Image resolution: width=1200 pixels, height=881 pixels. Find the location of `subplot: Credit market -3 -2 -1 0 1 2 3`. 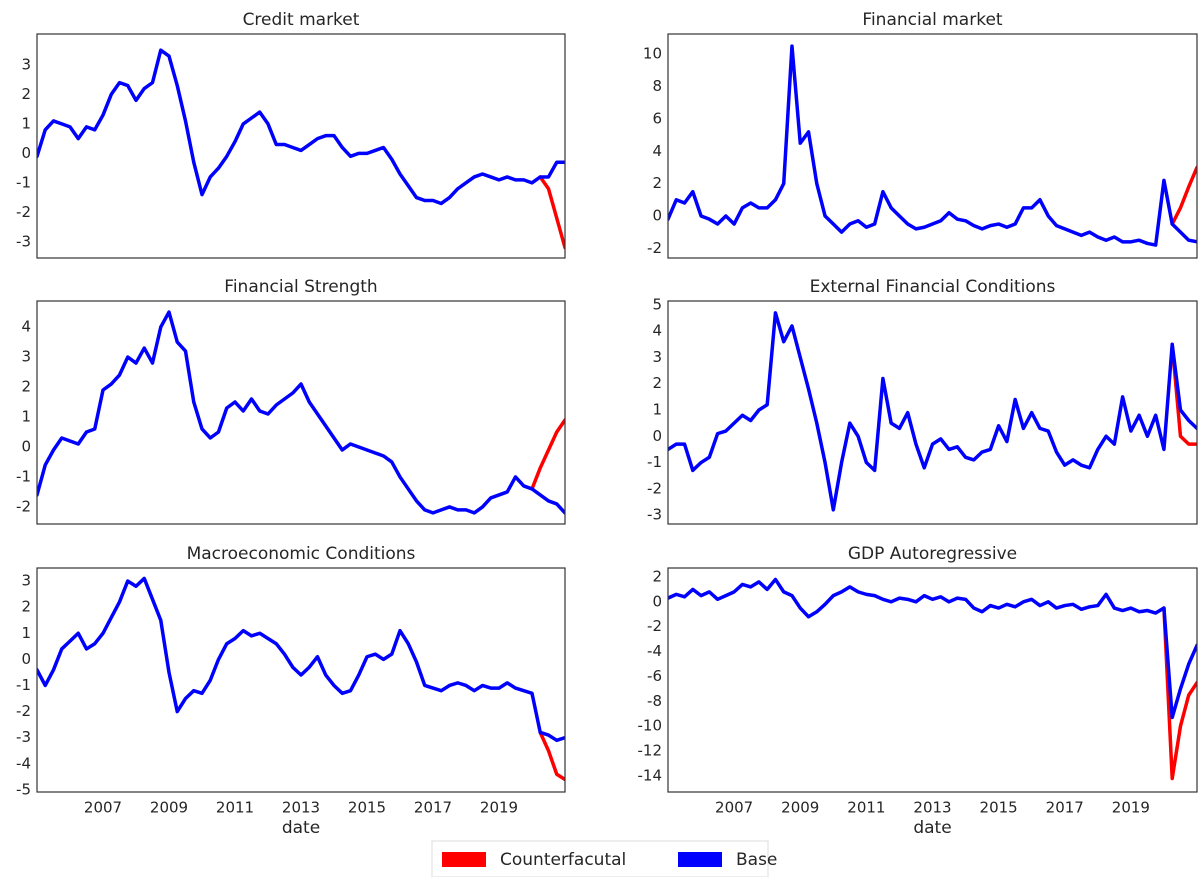

subplot: Credit market -3 -2 -1 0 1 2 3 is located at coordinates (291, 134).